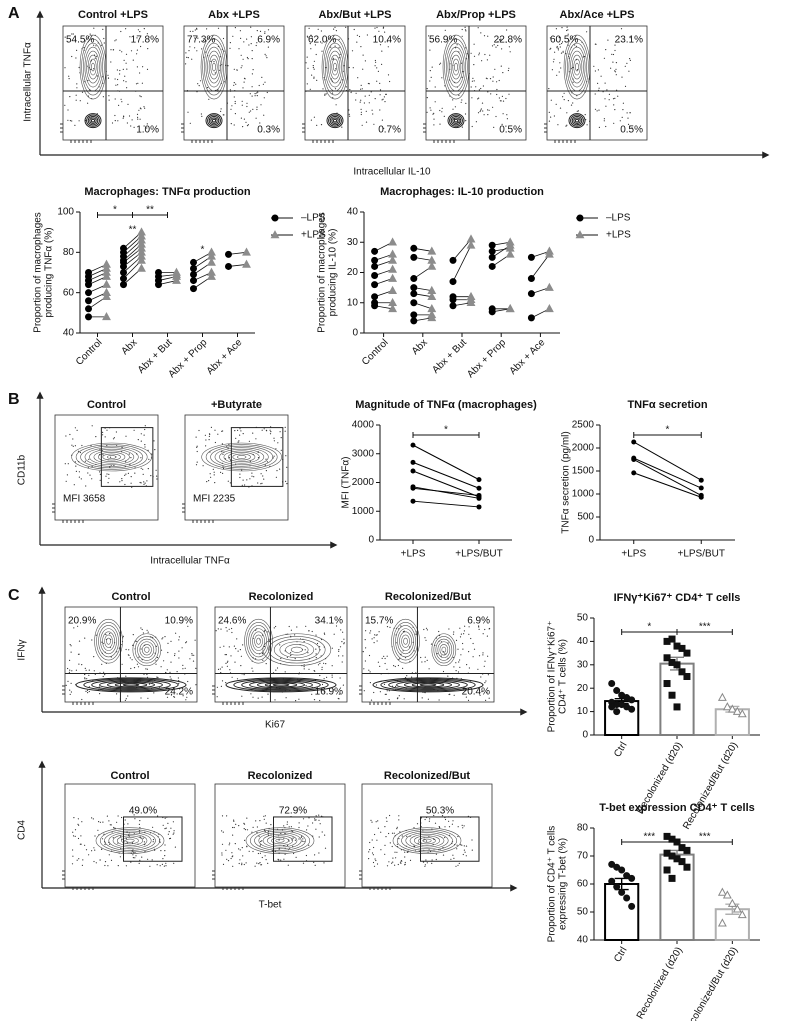 This screenshot has height=1021, width=800. I want to click on panel-label: C, so click(14, 595).